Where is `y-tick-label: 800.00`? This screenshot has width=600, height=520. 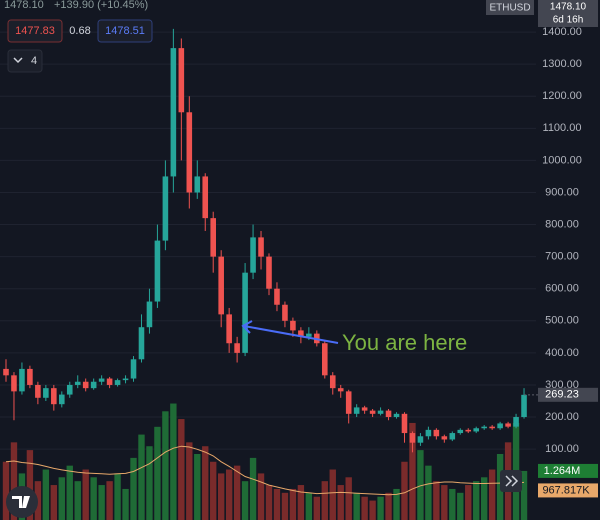 y-tick-label: 800.00 is located at coordinates (562, 224).